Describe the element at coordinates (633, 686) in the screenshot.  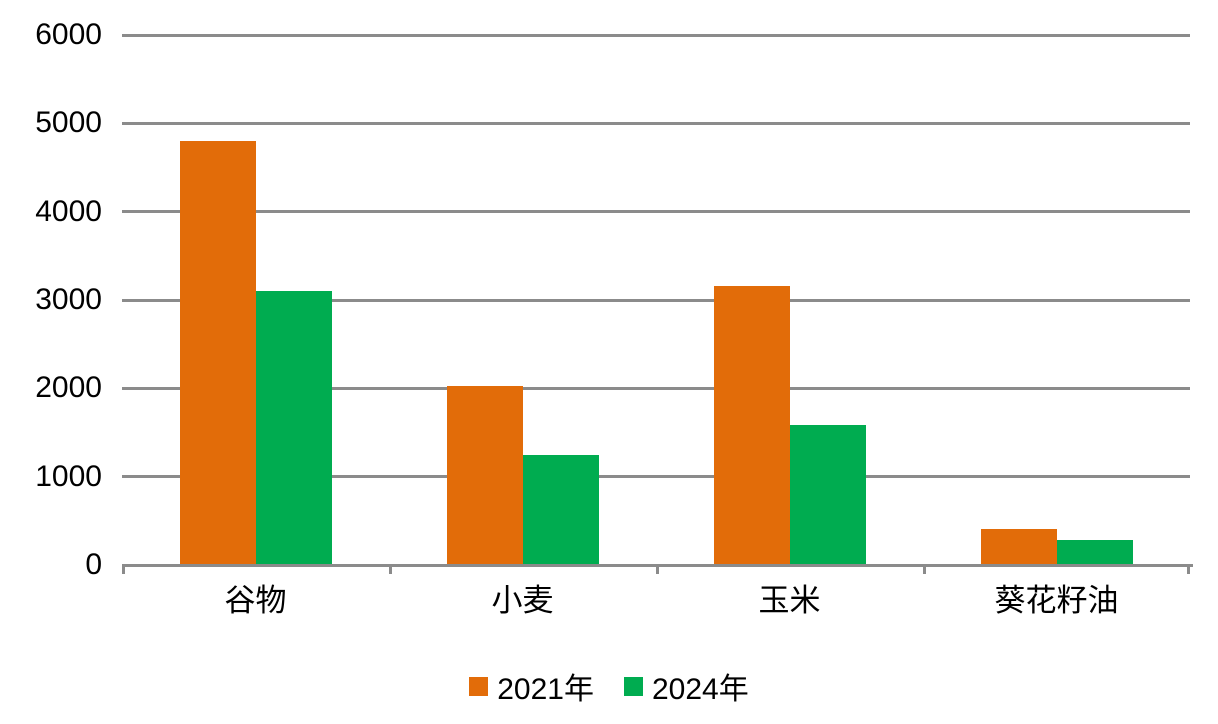
I see `legend-swatch-2024` at that location.